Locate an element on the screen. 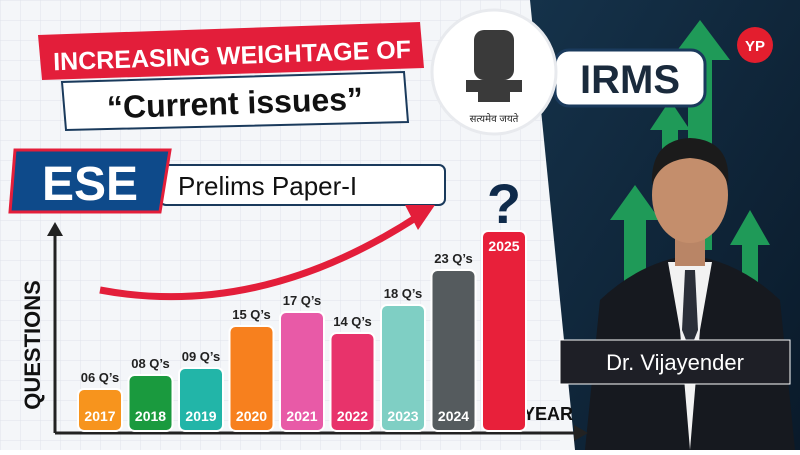 Image resolution: width=800 pixels, height=455 pixels. presenter: Dr. Vijayender is located at coordinates (675, 362).